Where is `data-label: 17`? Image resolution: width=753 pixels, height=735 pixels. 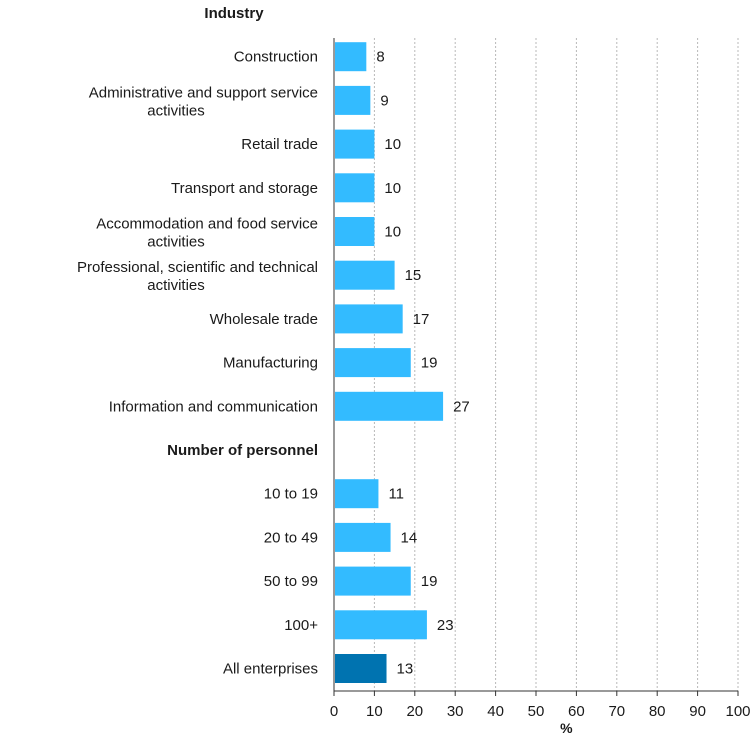 data-label: 17 is located at coordinates (421, 319).